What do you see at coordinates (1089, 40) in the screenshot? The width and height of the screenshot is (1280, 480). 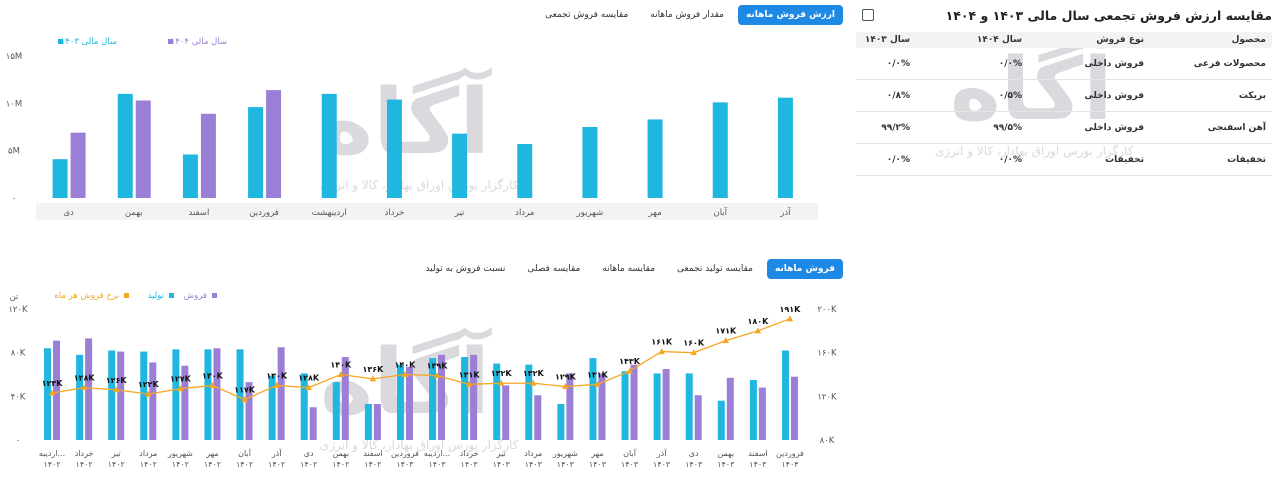 I see `header-sale-type: نوع فروش` at bounding box center [1089, 40].